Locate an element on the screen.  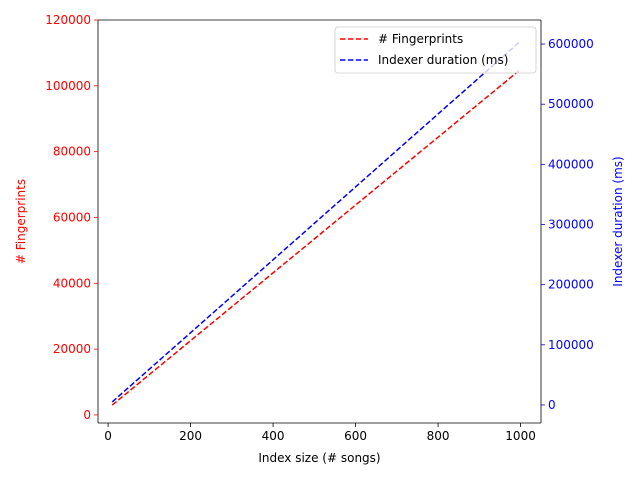
x-tick-label: 800 is located at coordinates (438, 436).